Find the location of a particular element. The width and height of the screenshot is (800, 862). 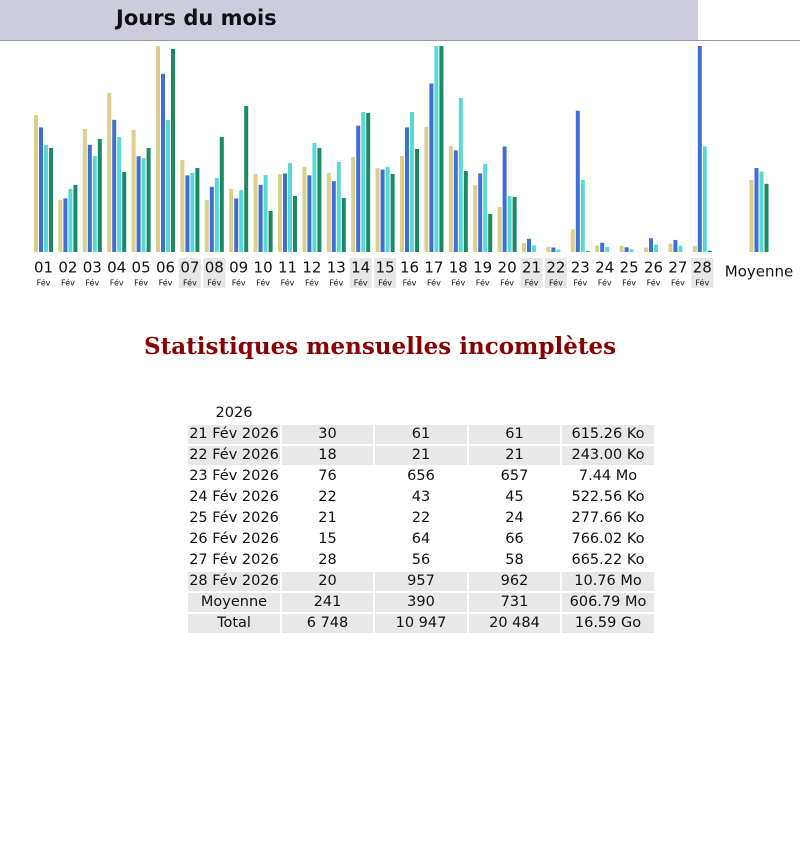

x-tick-label: 21 is located at coordinates (531, 268).